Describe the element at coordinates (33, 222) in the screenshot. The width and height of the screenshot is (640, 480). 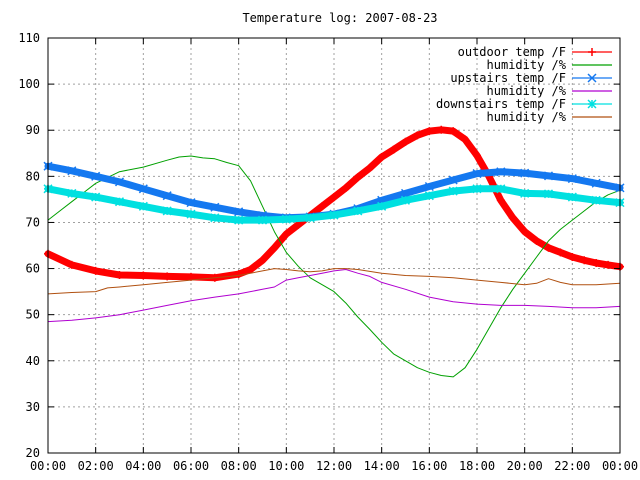
I see `y-tick-label: 70` at that location.